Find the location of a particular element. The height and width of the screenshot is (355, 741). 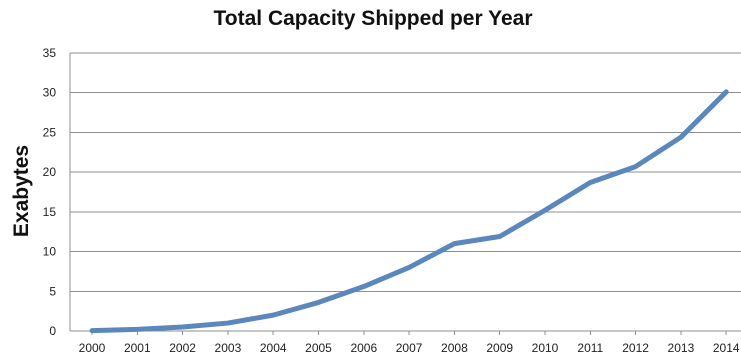

x-tick-label: 2006 is located at coordinates (363, 348).